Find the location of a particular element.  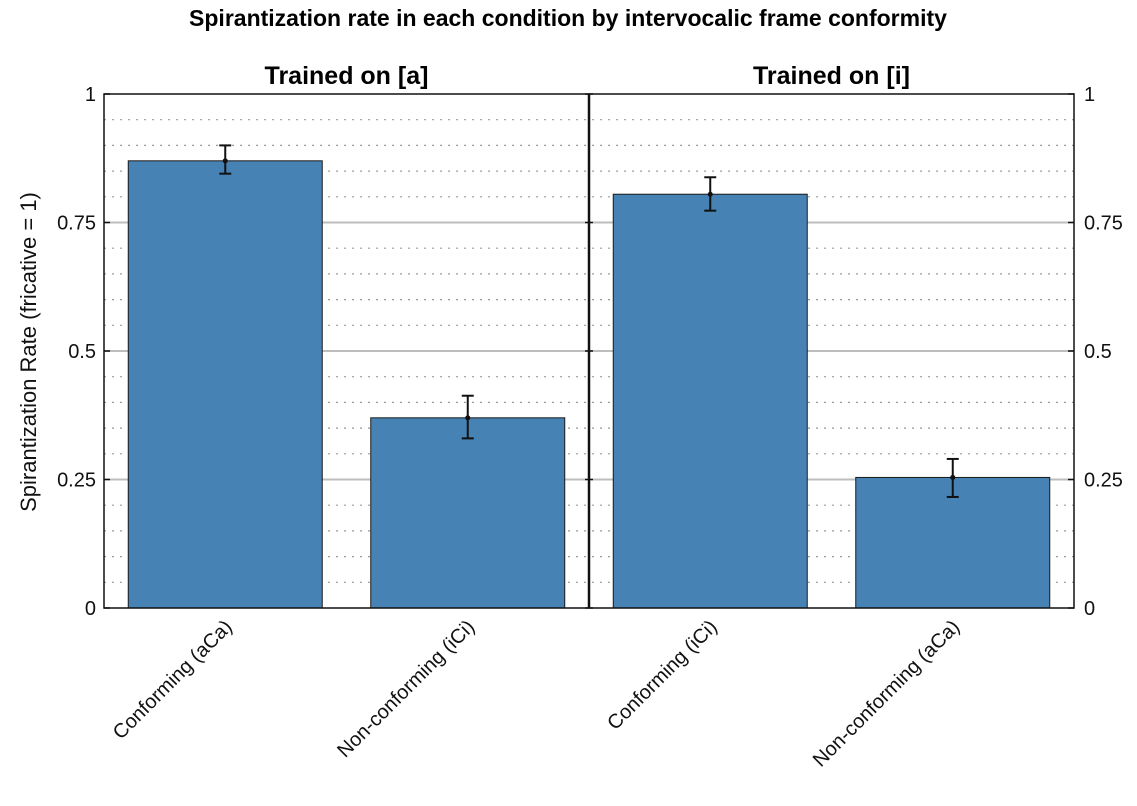

x-tick-label: Conforming (iCi) is located at coordinates (662, 675).